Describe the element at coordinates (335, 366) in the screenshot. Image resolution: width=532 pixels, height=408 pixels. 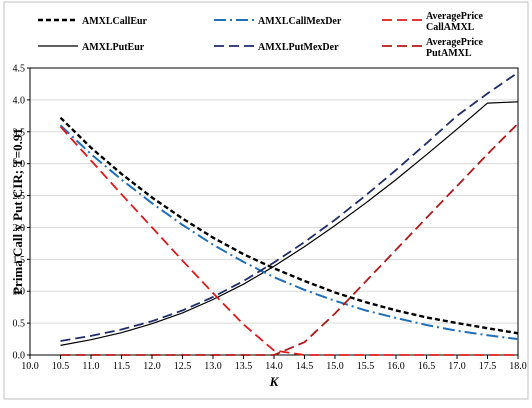
I see `x-tick-label: 15.0` at that location.